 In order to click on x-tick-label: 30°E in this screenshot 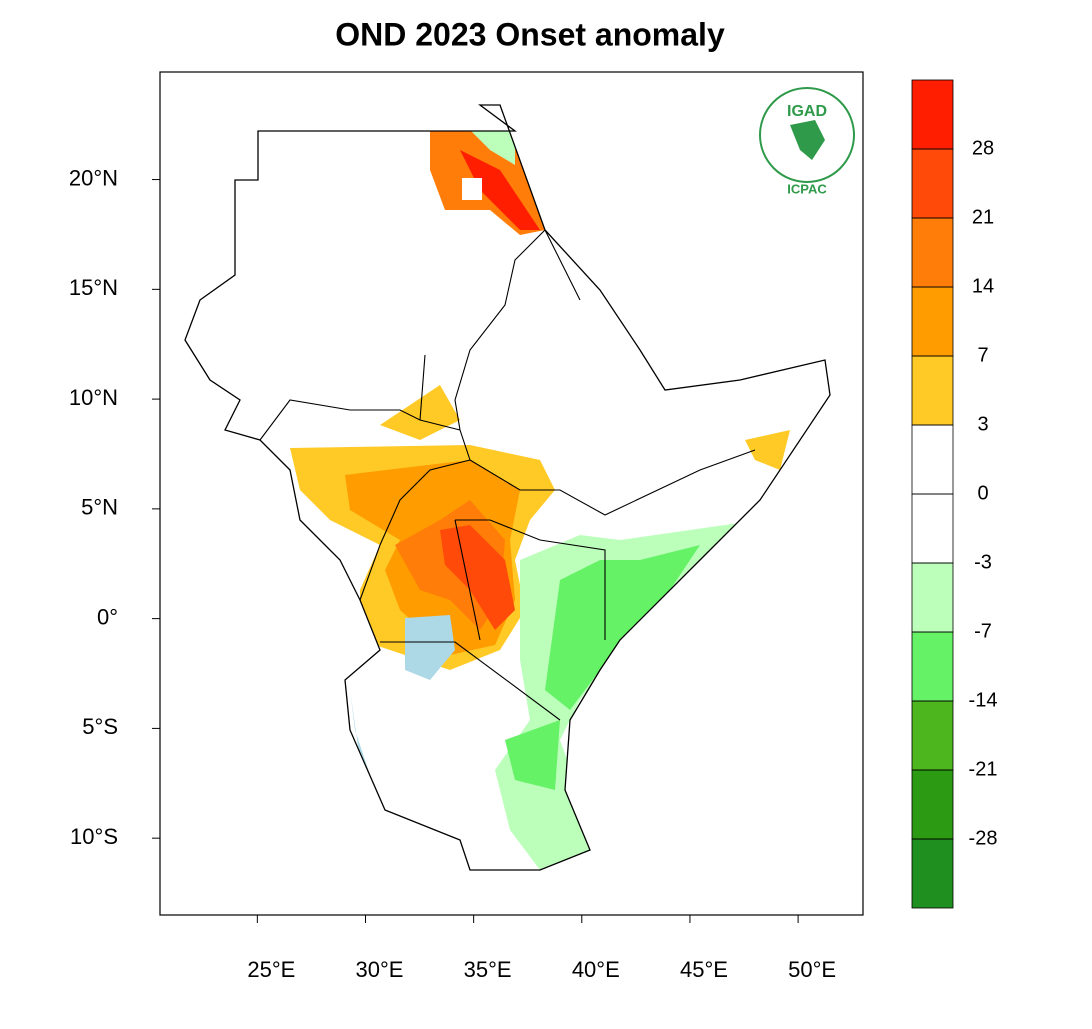, I will do `click(380, 969)`.